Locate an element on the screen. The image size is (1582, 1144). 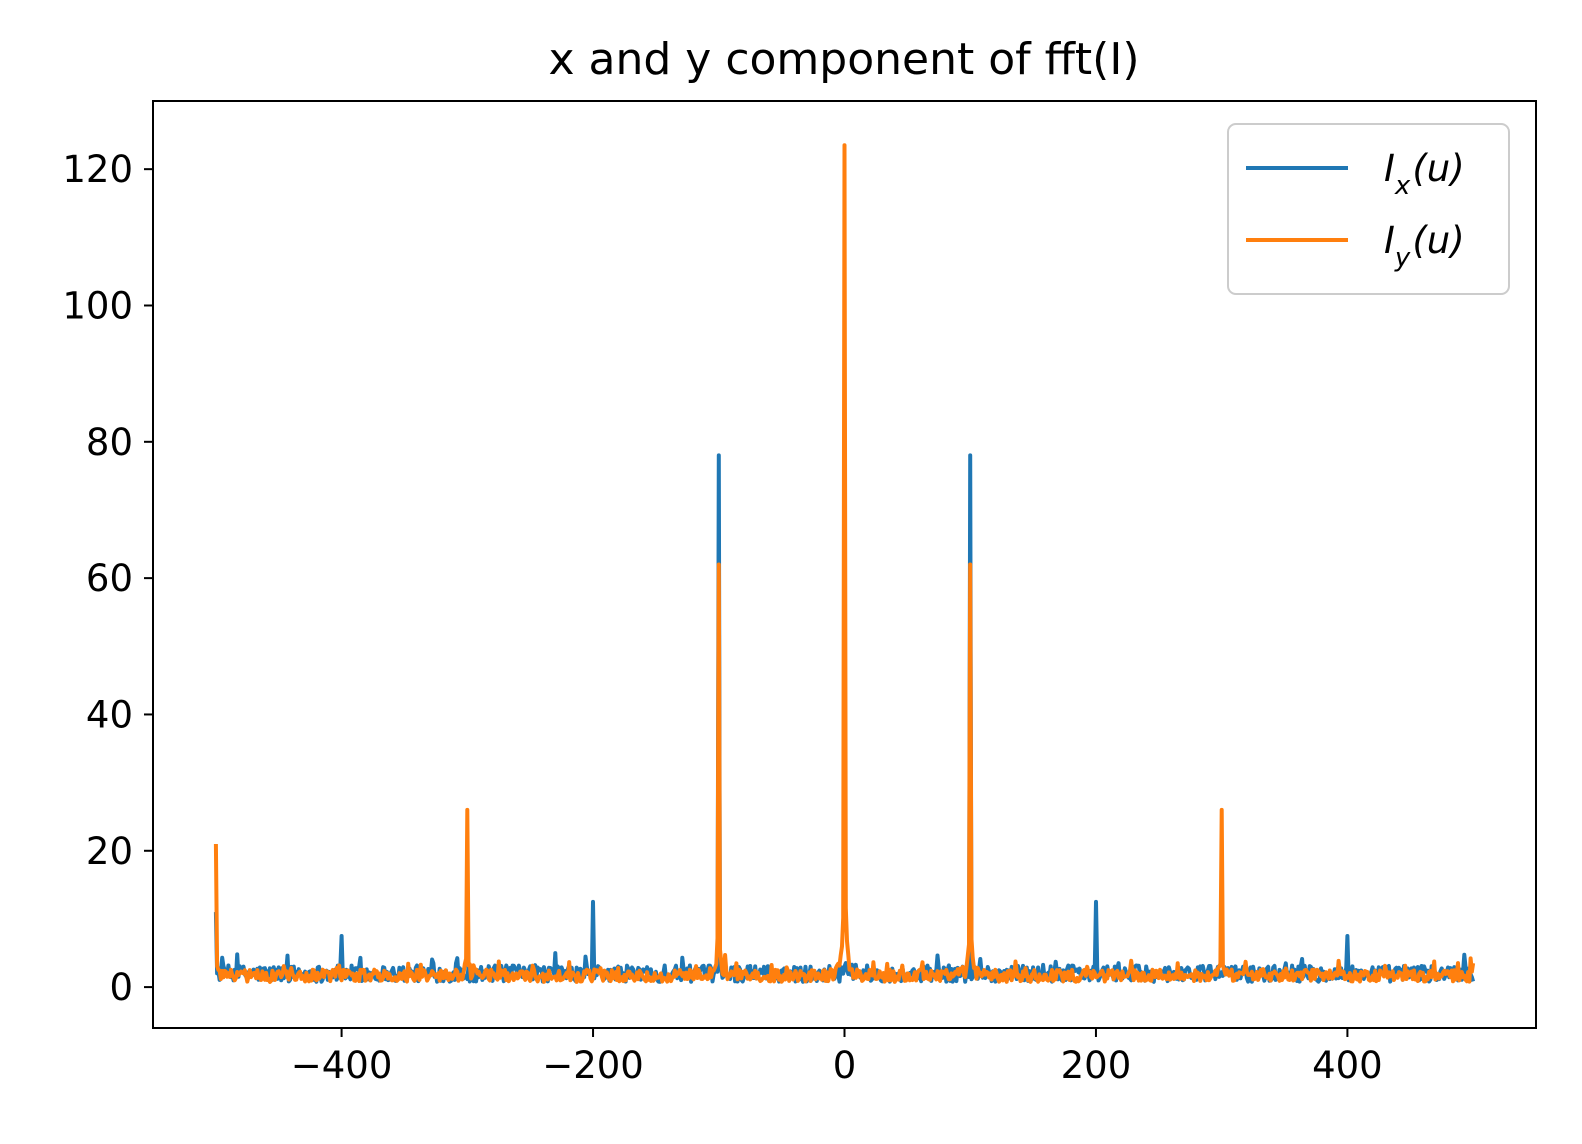
y-tick-label: 0 is located at coordinates (121, 987).